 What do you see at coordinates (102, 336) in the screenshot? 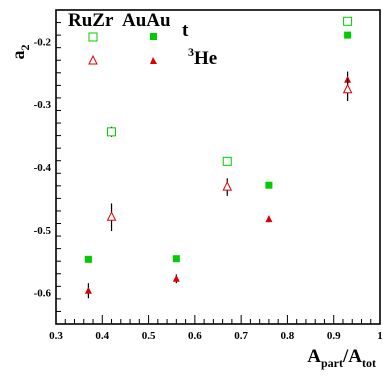
I see `x-tick-label: 0.4` at bounding box center [102, 336].